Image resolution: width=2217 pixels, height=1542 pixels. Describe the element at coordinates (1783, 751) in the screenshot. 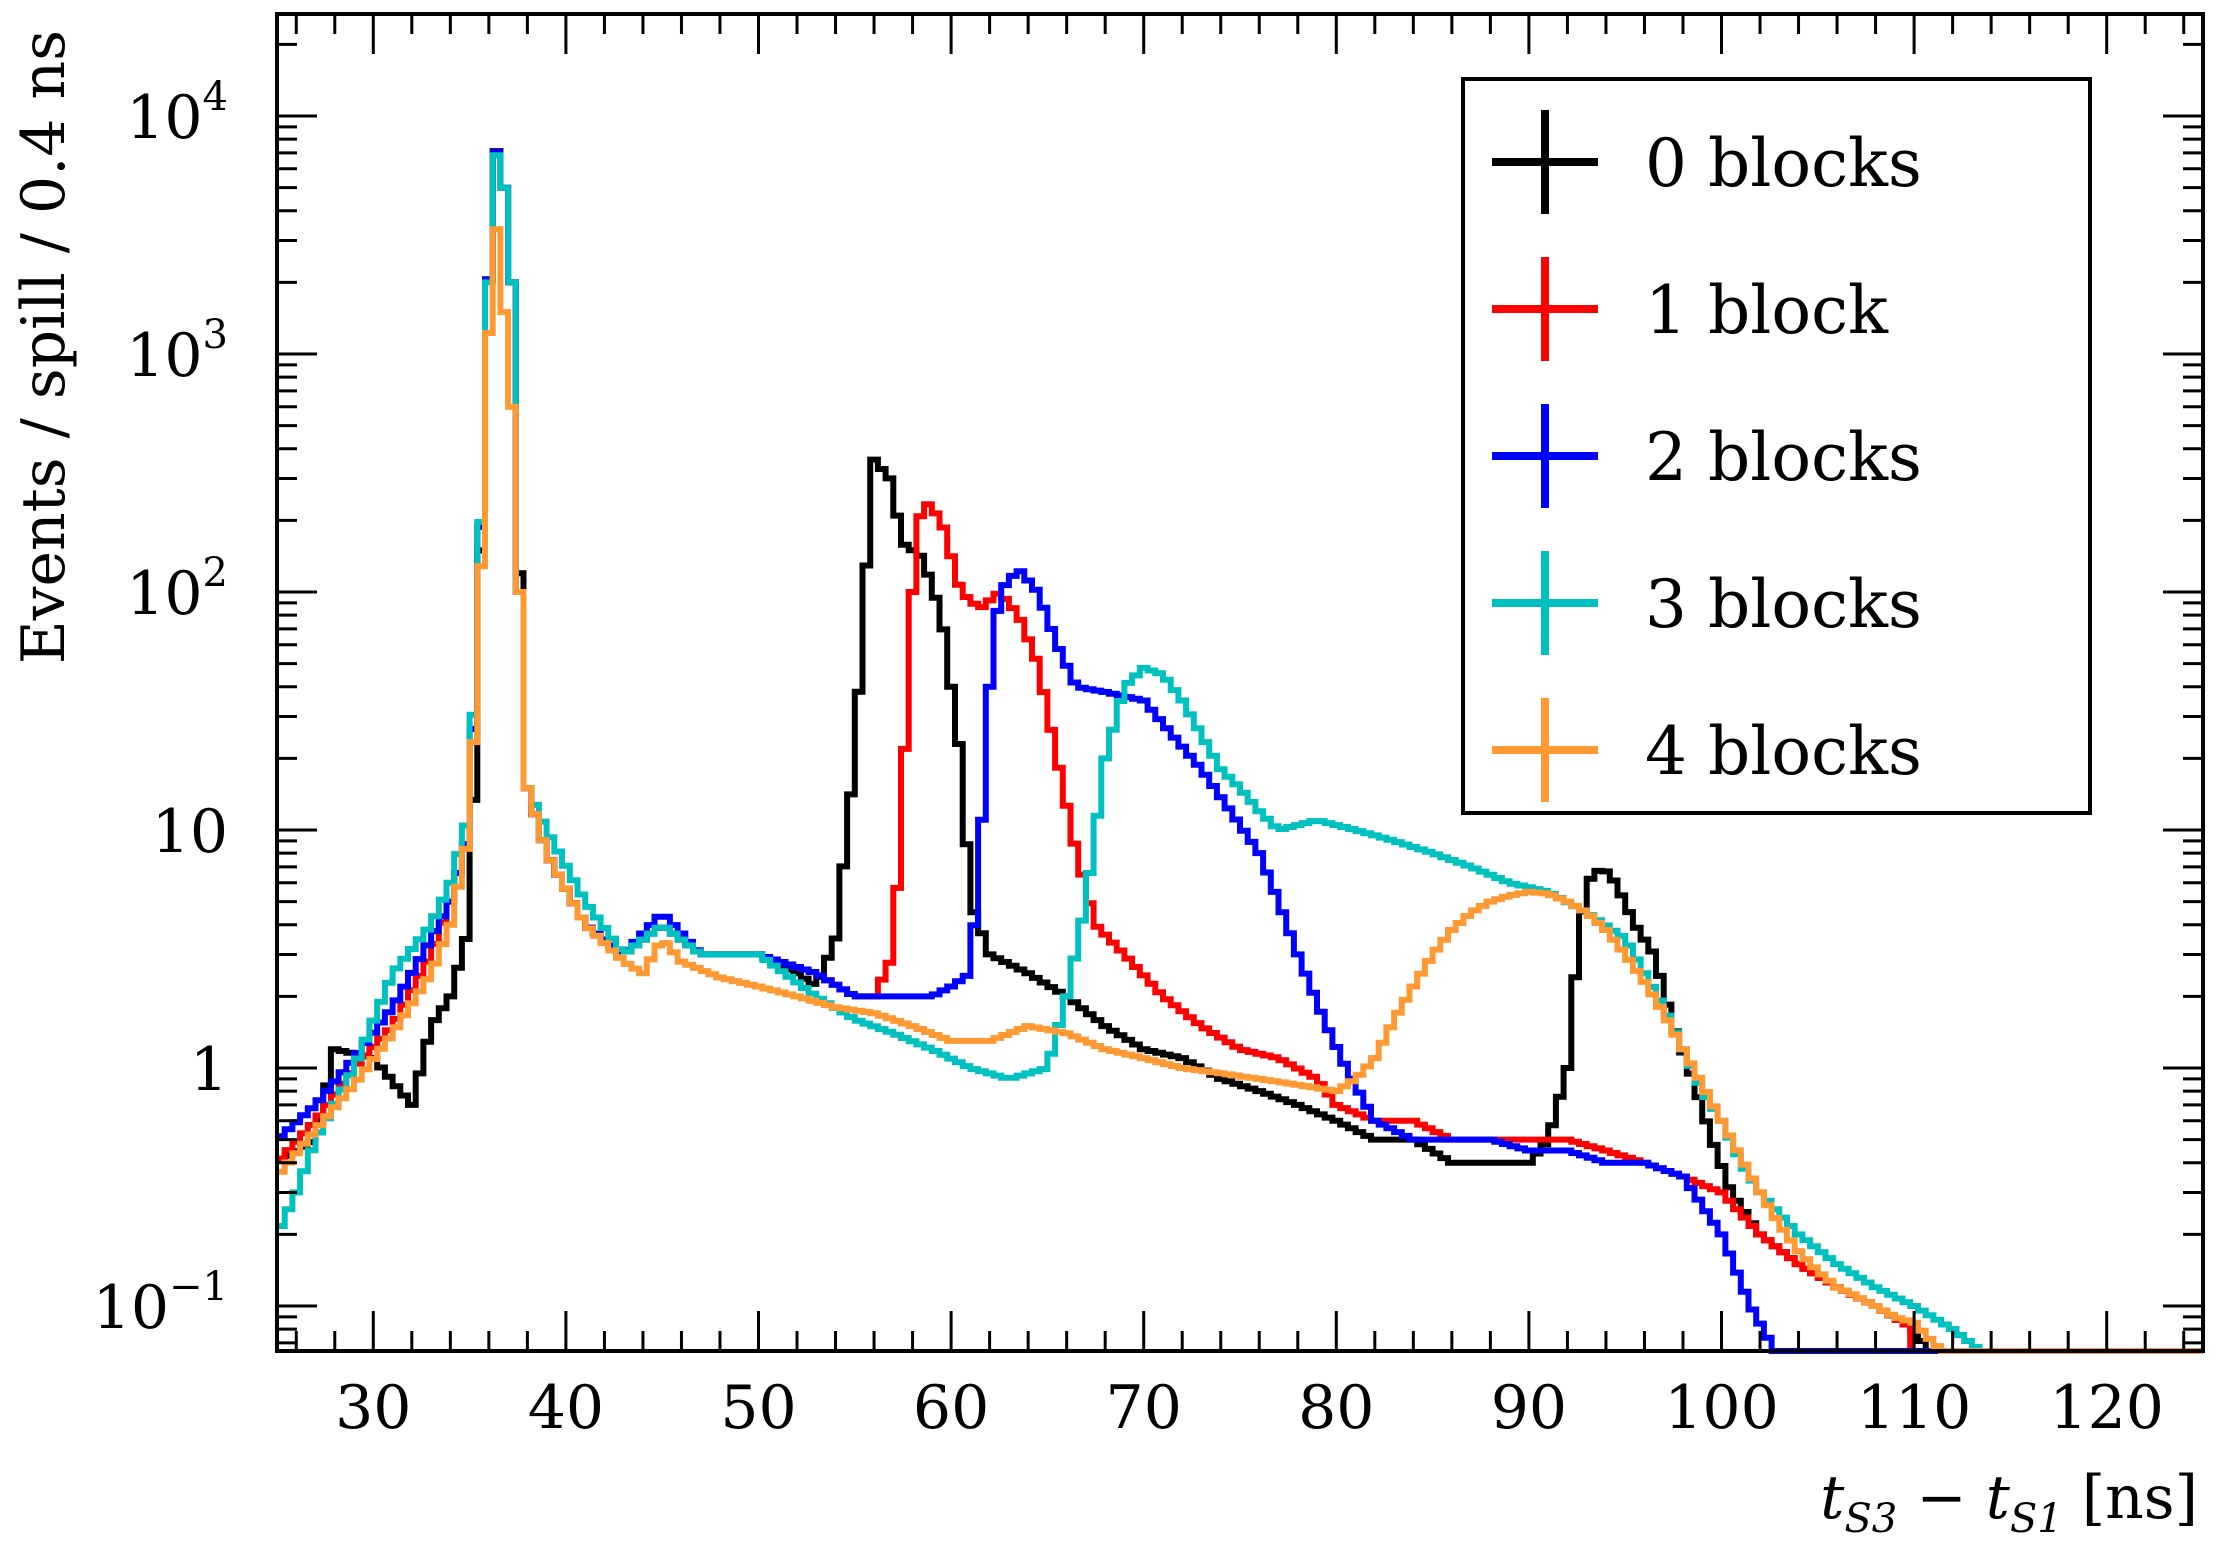

I see `legend-label: 4 blocks` at that location.